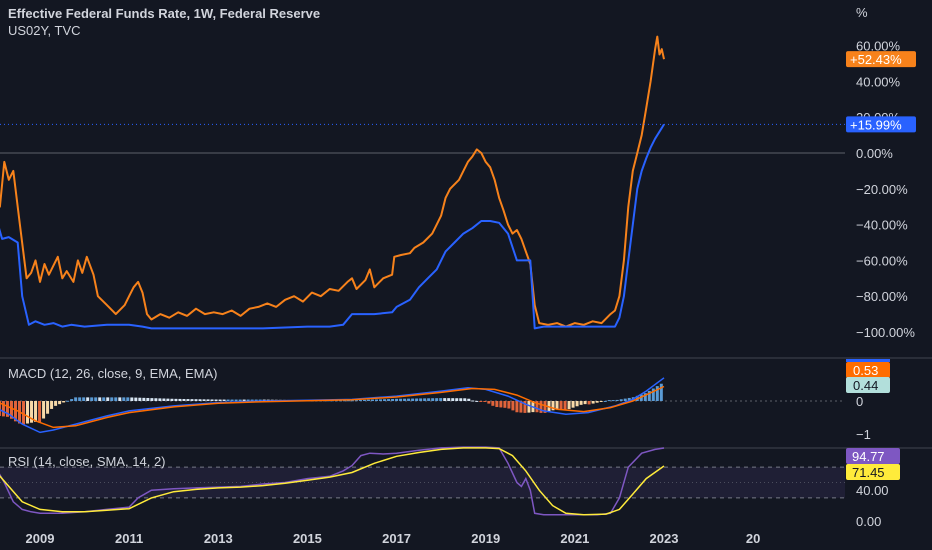 The width and height of the screenshot is (932, 550). What do you see at coordinates (44, 30) in the screenshot?
I see `chart-subtitle: US02Y, TVC` at bounding box center [44, 30].